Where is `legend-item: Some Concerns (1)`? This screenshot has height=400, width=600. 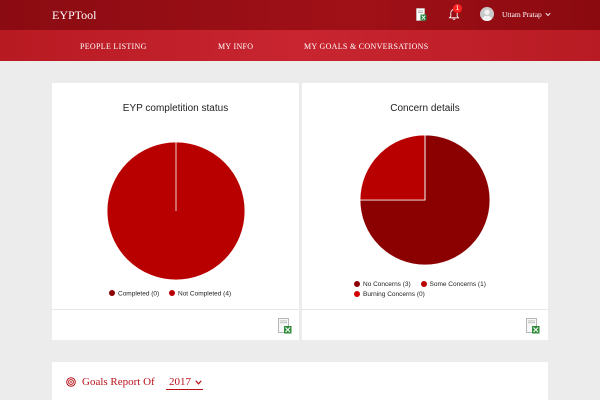
legend-item: Some Concerns (1) is located at coordinates (453, 285).